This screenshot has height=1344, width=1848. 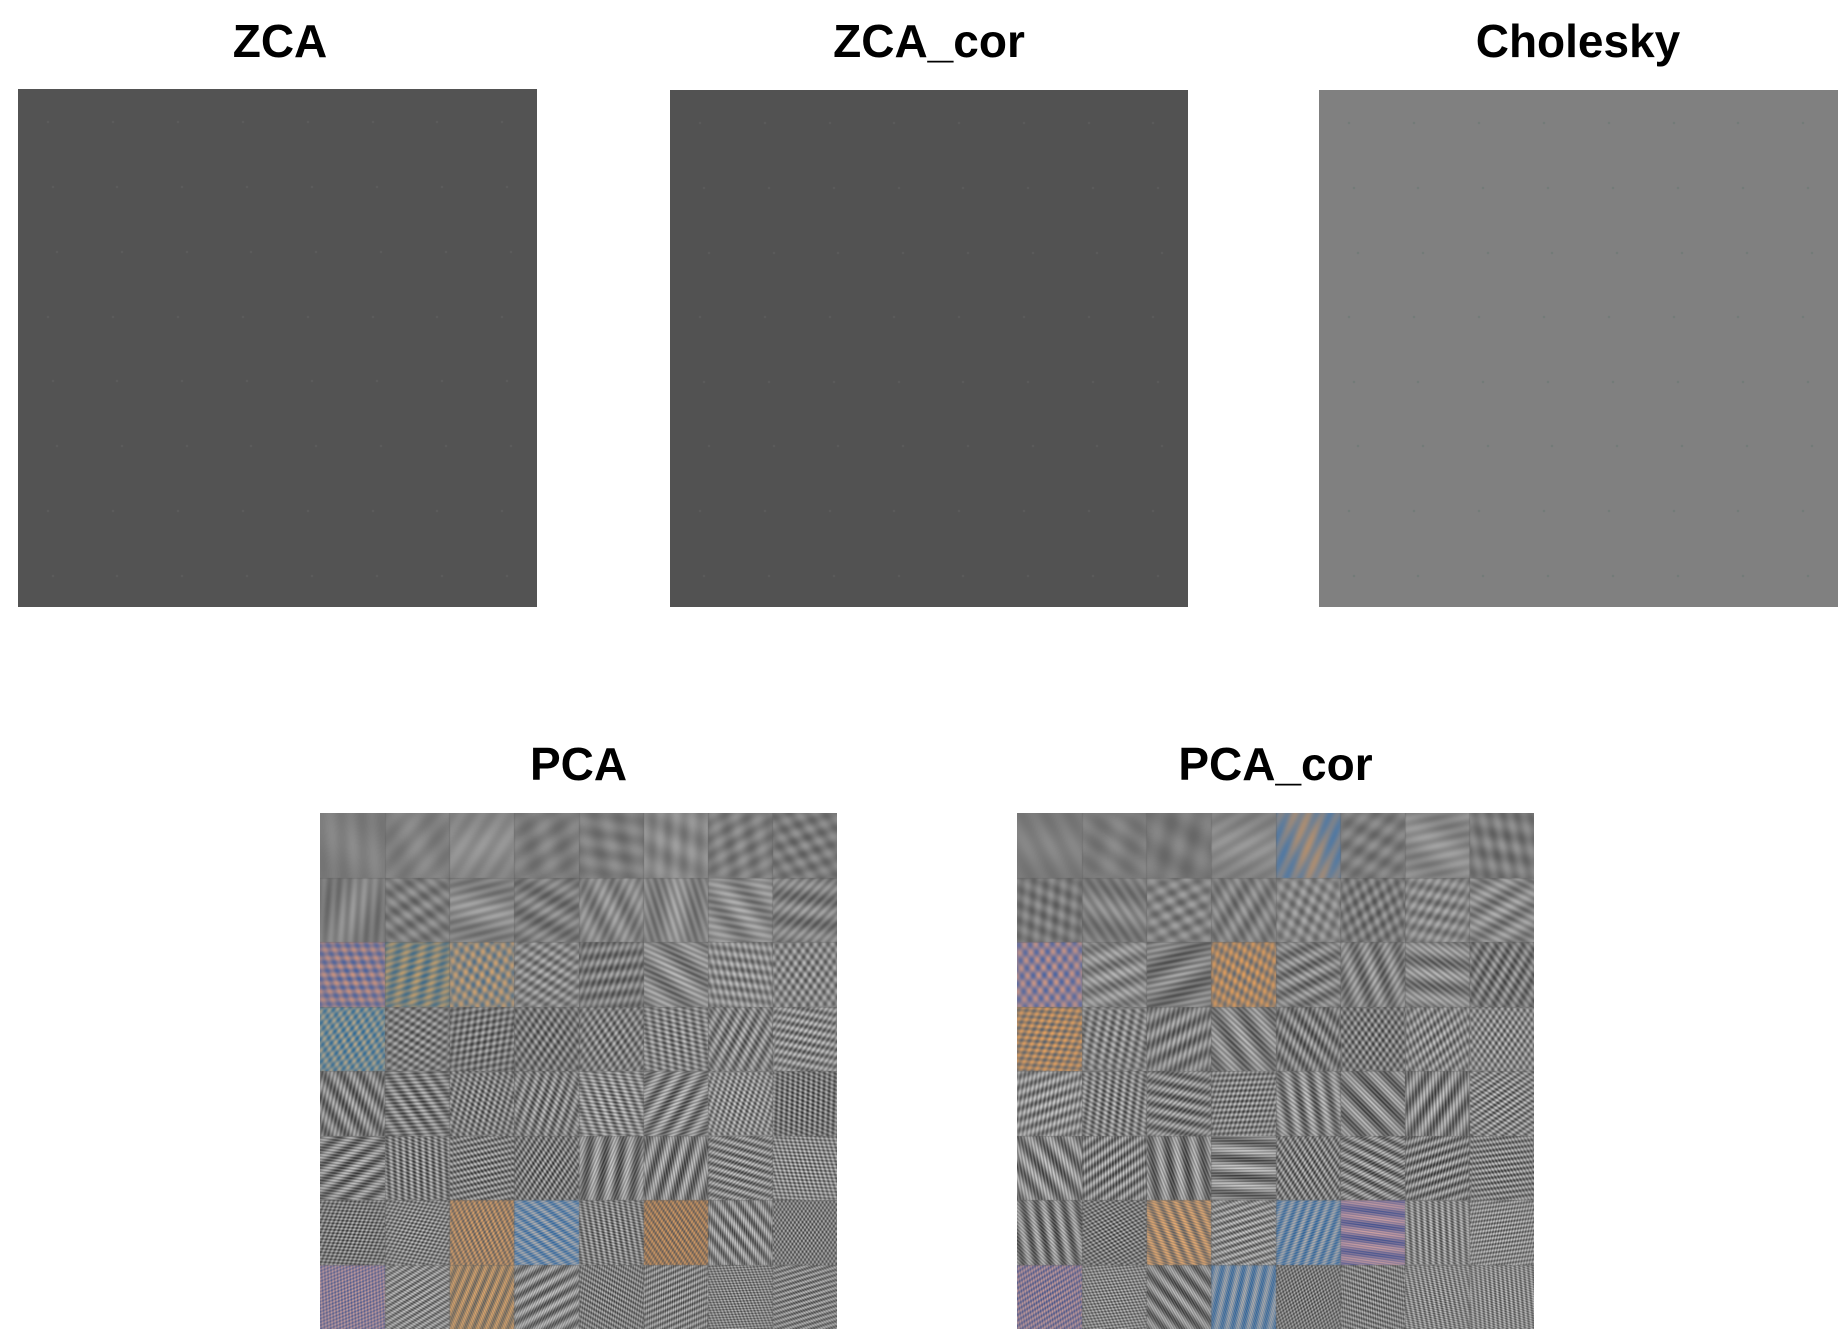 I want to click on pca-filter-grid, so click(x=578, y=1071).